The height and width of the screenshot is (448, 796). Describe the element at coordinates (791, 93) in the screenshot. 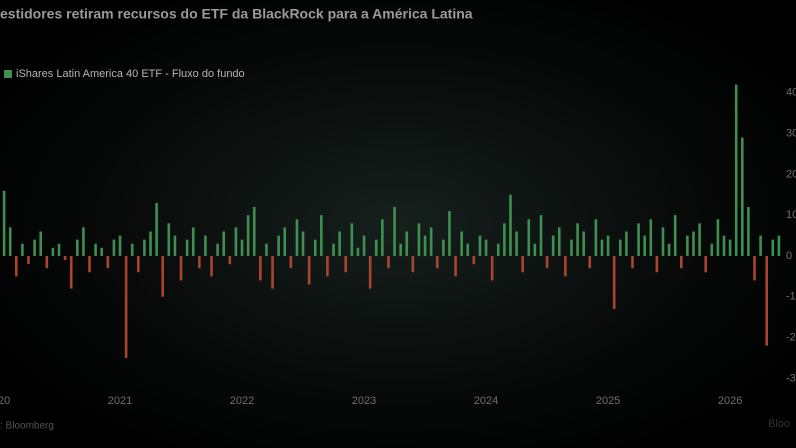

I see `y-tick-label: 40` at that location.